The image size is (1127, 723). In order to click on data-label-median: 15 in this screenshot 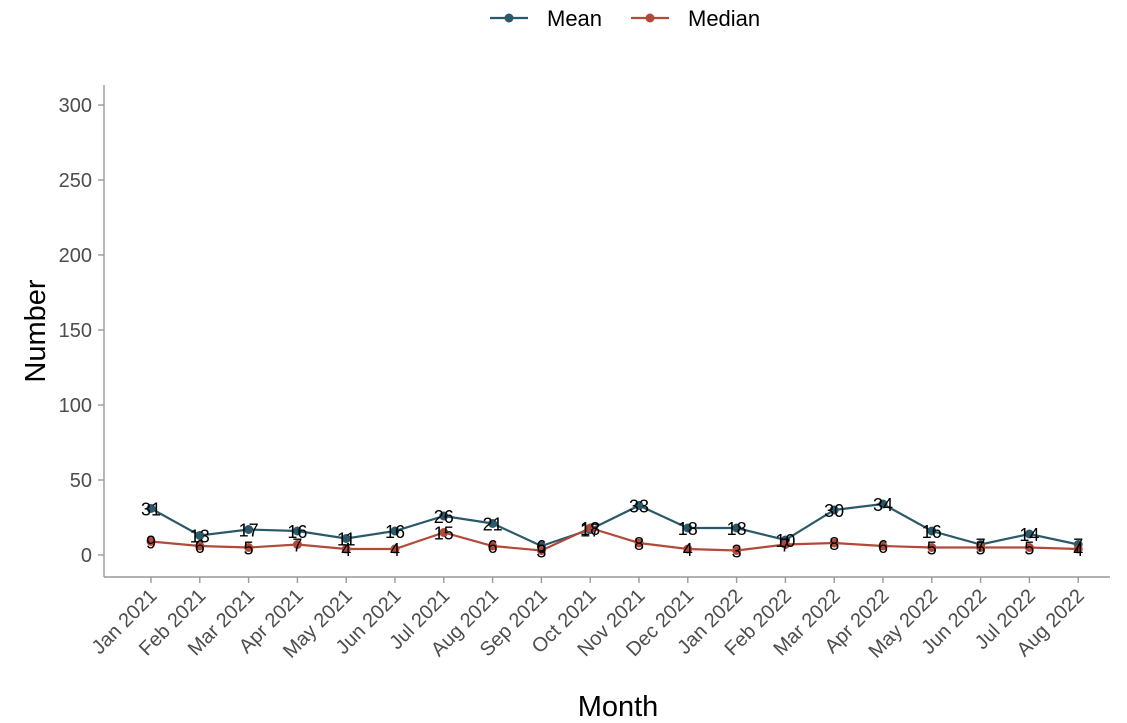, I will do `click(444, 534)`.